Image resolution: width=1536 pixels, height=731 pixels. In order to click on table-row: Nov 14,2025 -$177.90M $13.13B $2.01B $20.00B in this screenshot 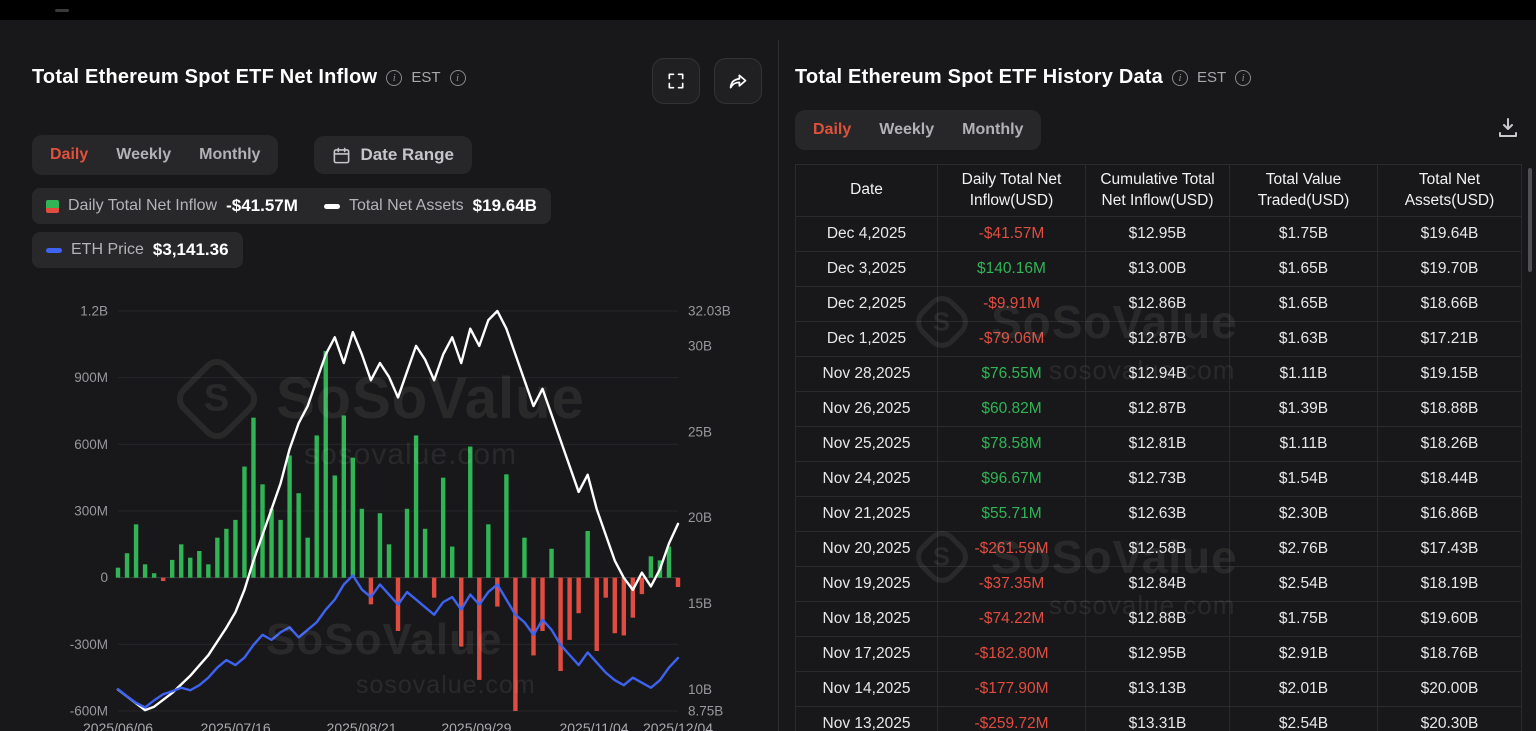, I will do `click(1158, 689)`.